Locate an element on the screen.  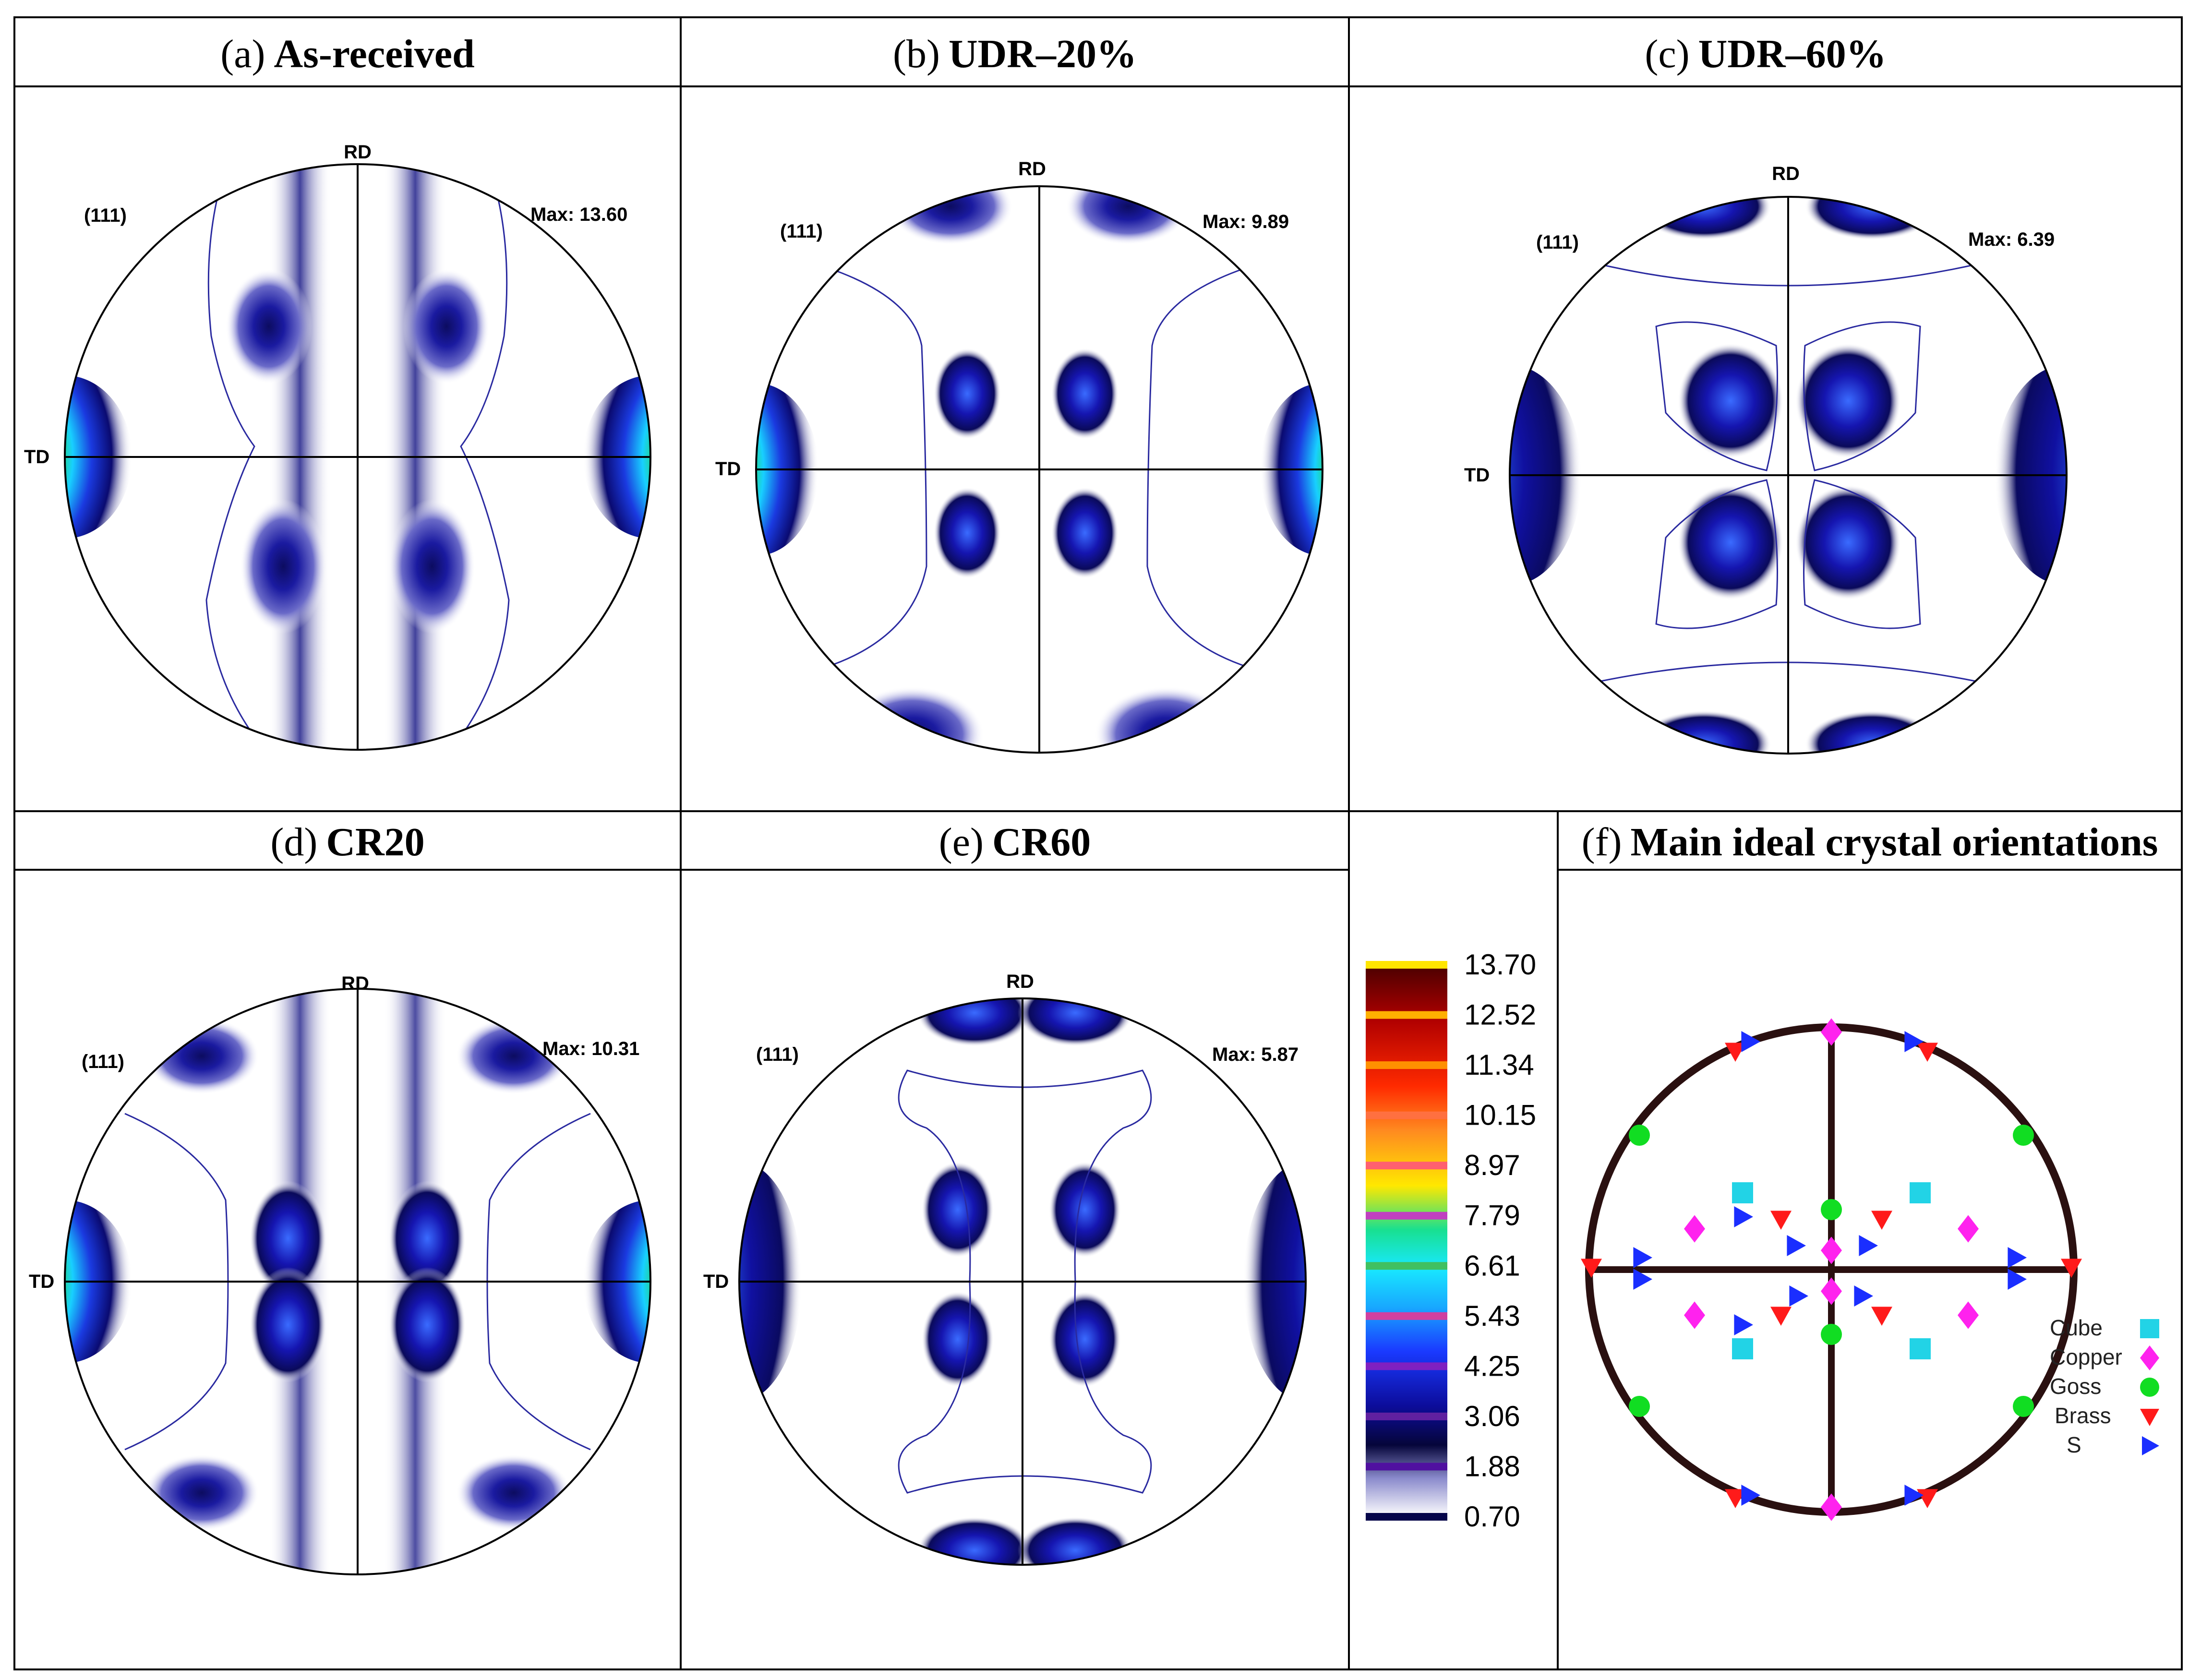
colorbar-label: 4.25 is located at coordinates (1492, 1366).